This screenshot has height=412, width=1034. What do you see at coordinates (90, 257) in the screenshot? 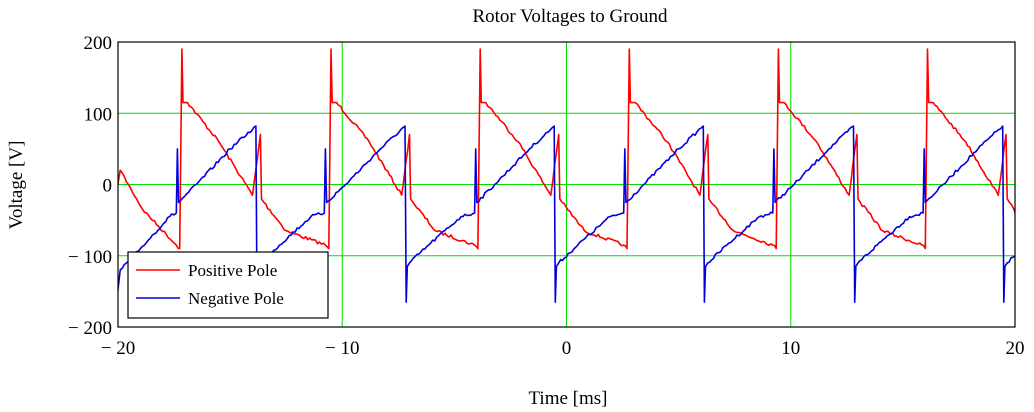
I see `y-tick-label: − 100` at bounding box center [90, 257].